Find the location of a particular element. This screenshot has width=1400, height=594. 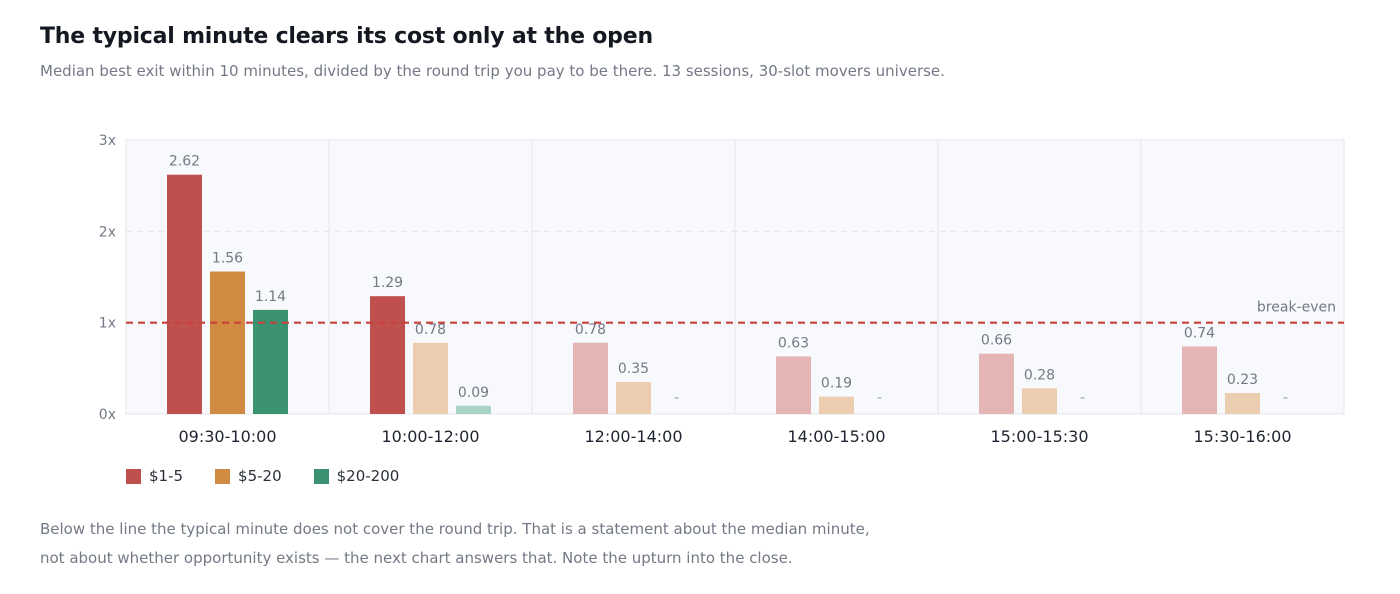

x-tick-label: 15:30-16:00 is located at coordinates (1243, 436).